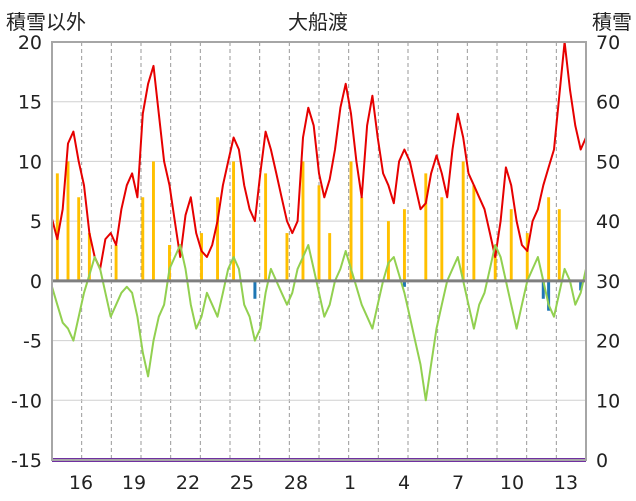  I want to click on left-tick-label: 20, so click(30, 43).